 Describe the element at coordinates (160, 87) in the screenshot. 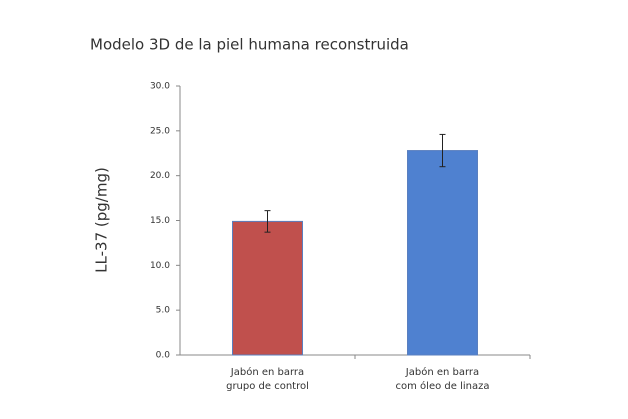

I see `y-tick-label: 30.0` at that location.